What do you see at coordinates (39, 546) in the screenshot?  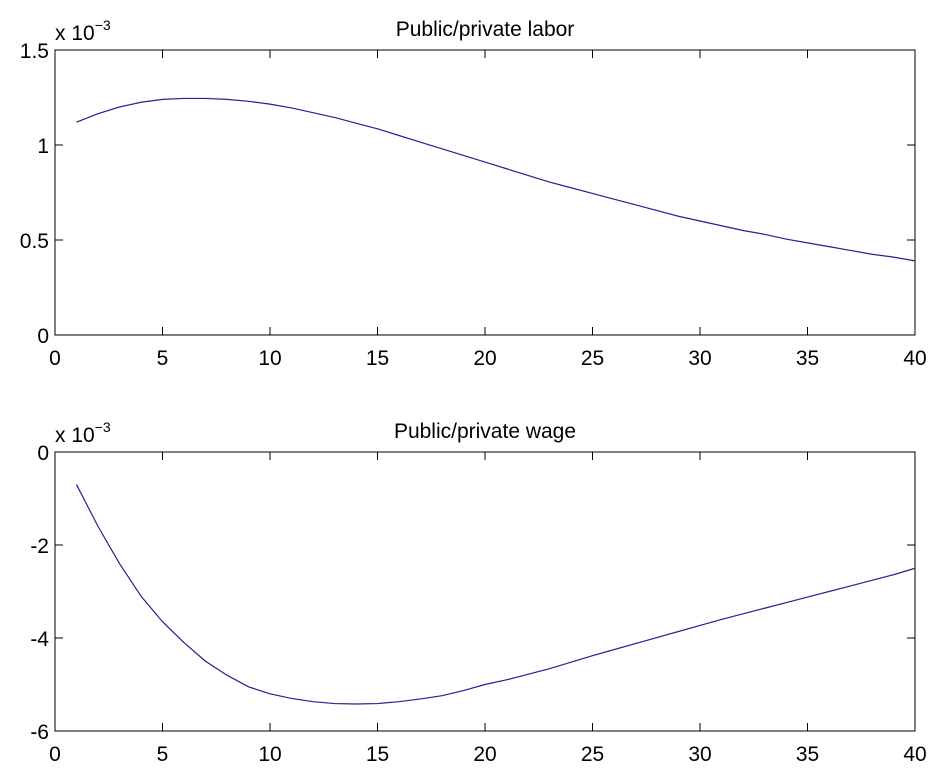 I see `y-tick-label: -2` at bounding box center [39, 546].